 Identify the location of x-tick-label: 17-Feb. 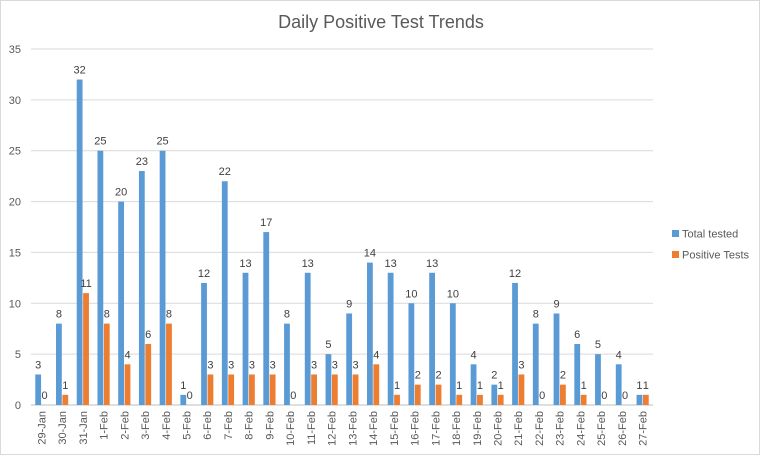
(436, 428).